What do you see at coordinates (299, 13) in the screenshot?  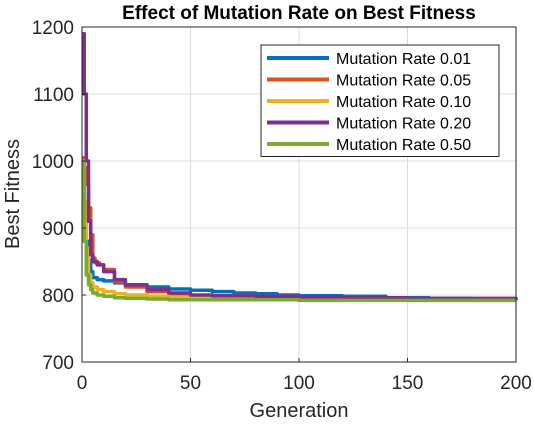 I see `chart-title: Effect of Mutation Rate on Best Fitness` at bounding box center [299, 13].